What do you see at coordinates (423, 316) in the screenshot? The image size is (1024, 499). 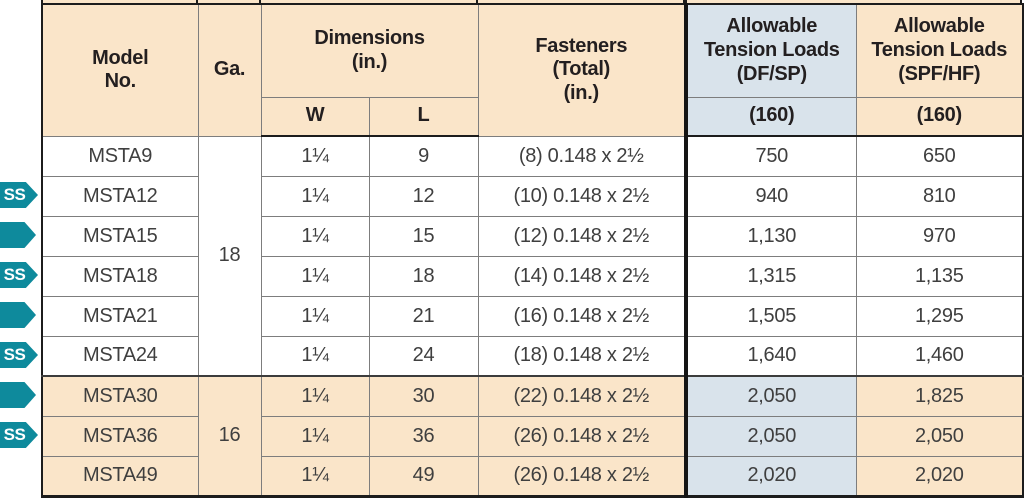 I see `l-cell: 21` at bounding box center [423, 316].